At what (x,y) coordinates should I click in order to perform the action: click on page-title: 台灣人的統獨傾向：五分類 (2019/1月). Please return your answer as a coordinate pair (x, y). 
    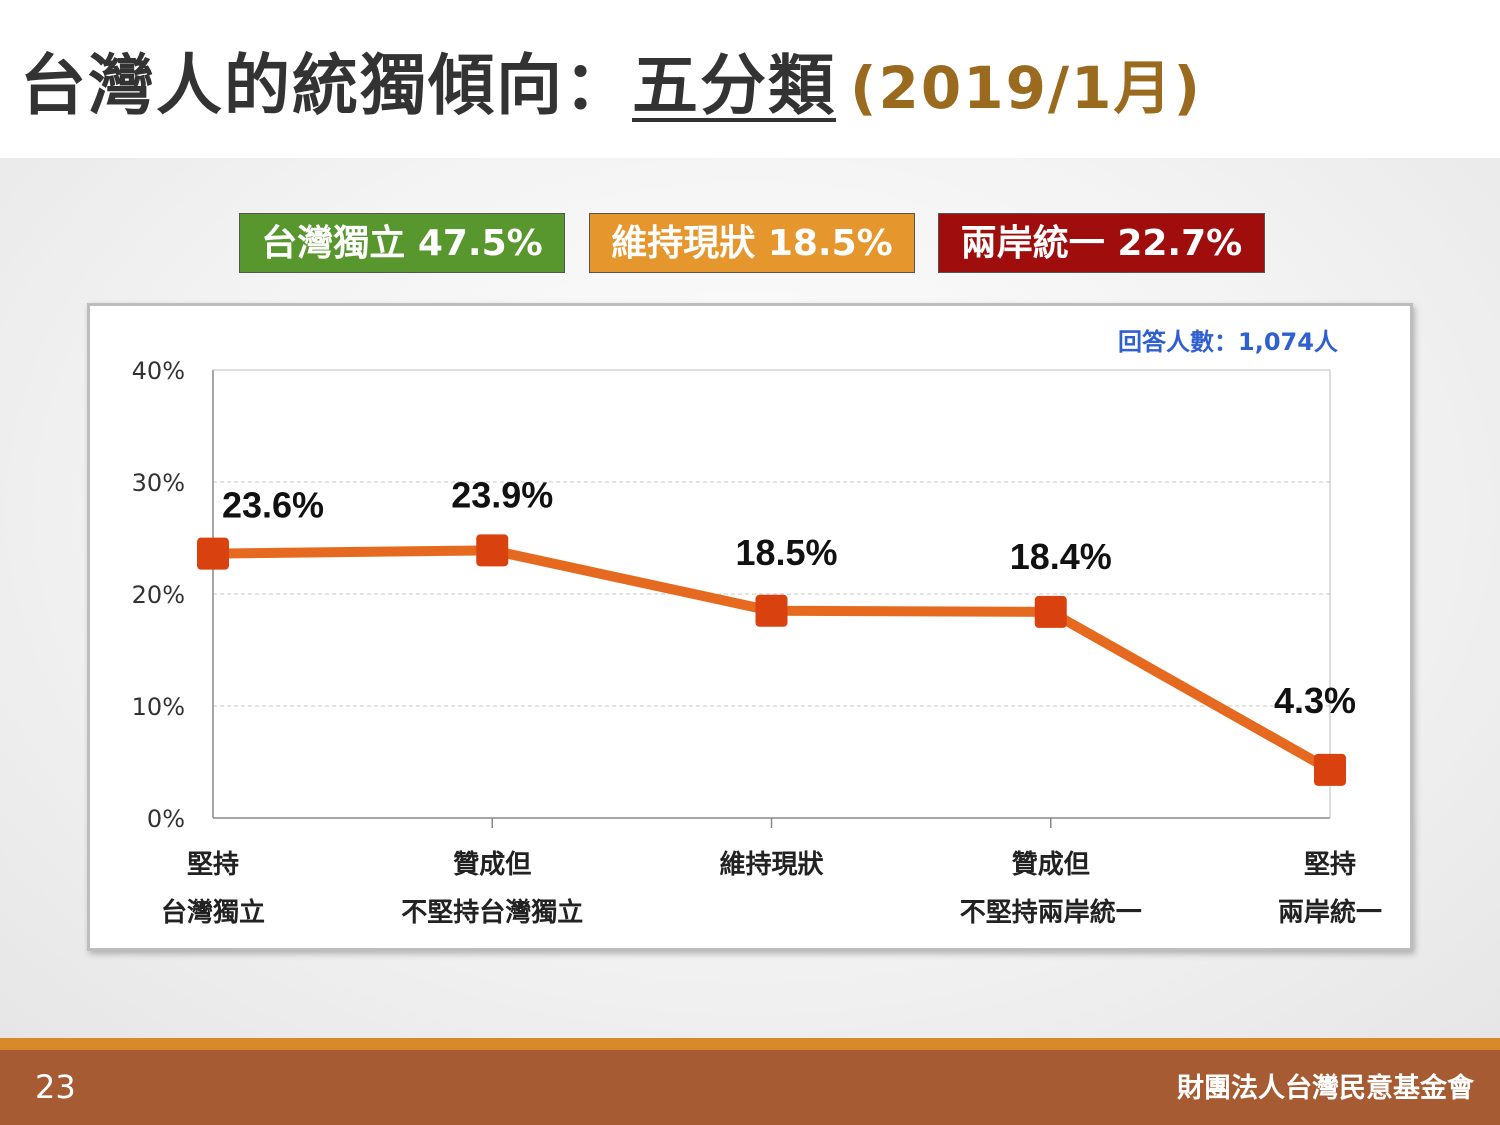
    Looking at the image, I should click on (611, 80).